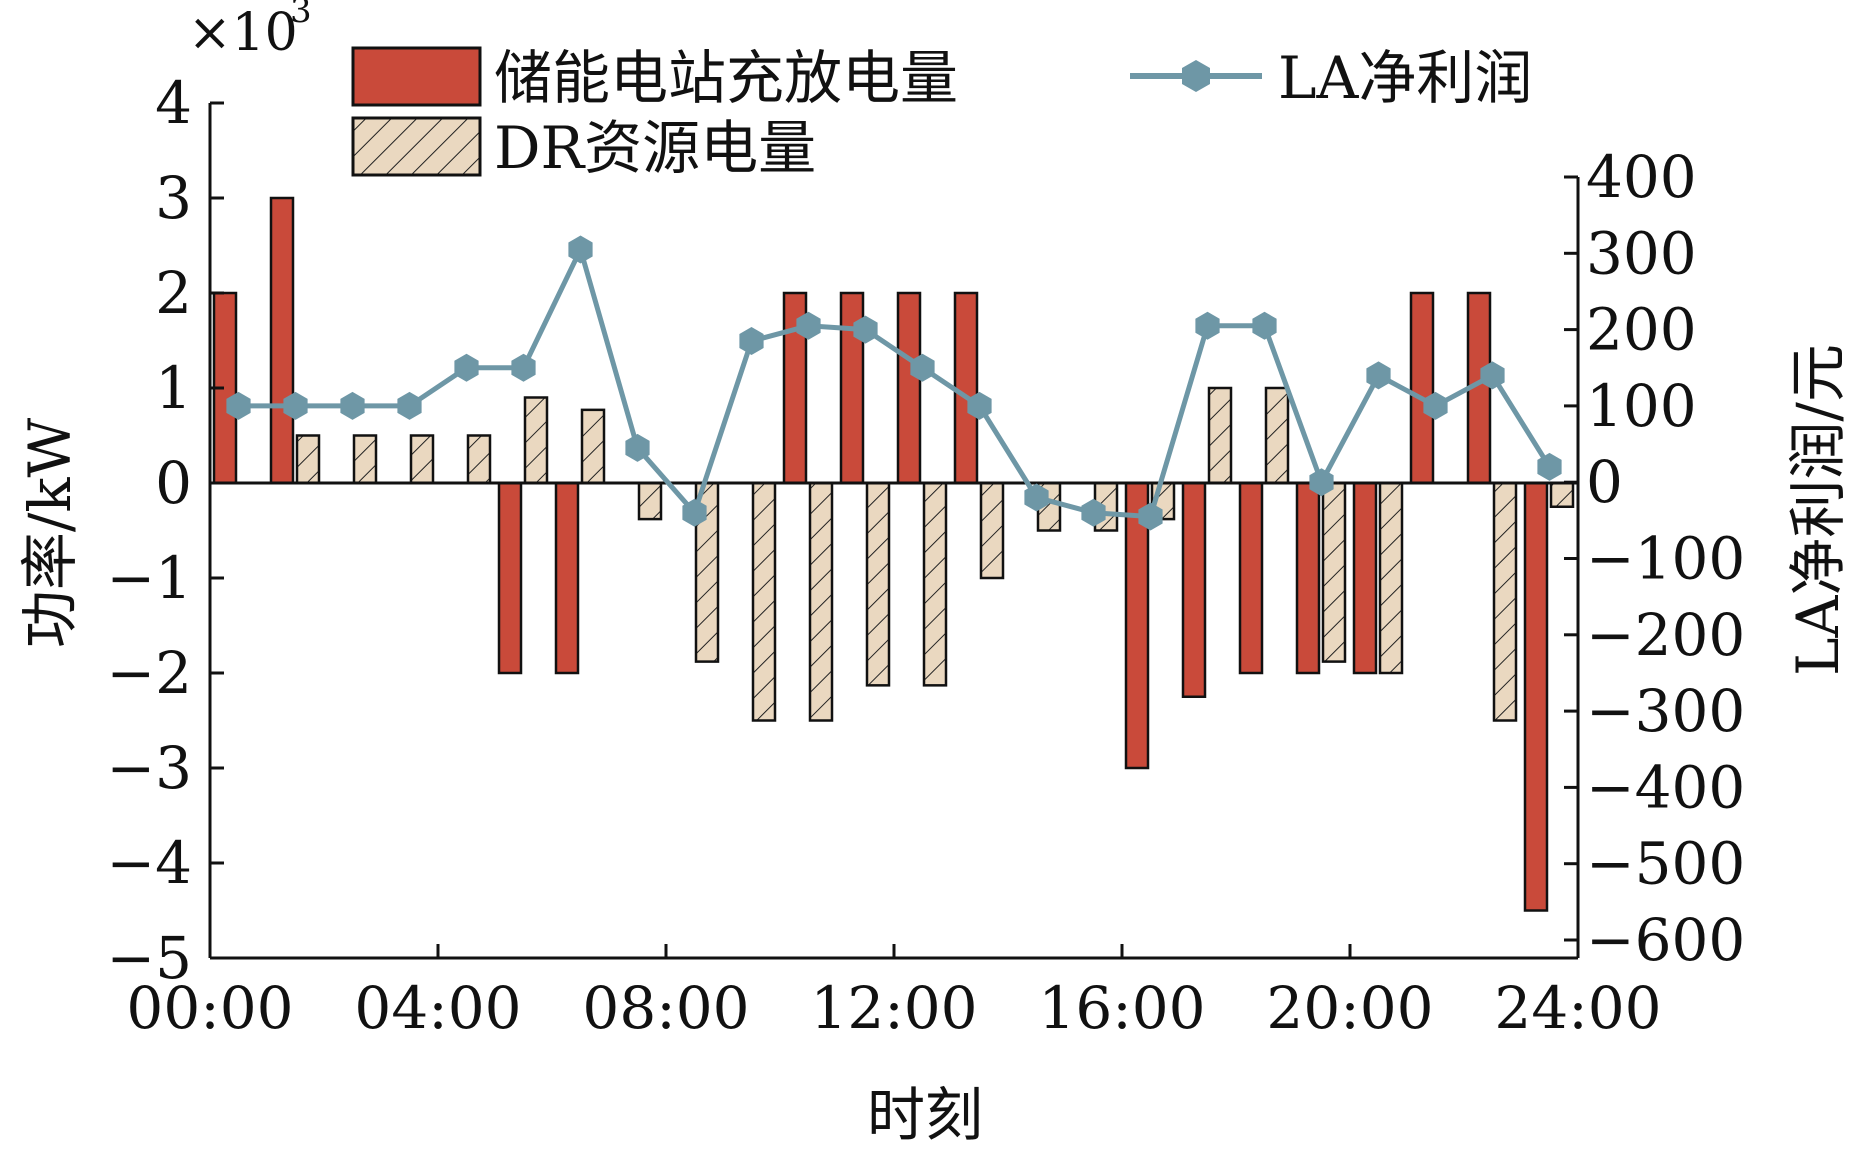  Describe the element at coordinates (173, 198) in the screenshot. I see `y-left-tick-label: 3` at that location.